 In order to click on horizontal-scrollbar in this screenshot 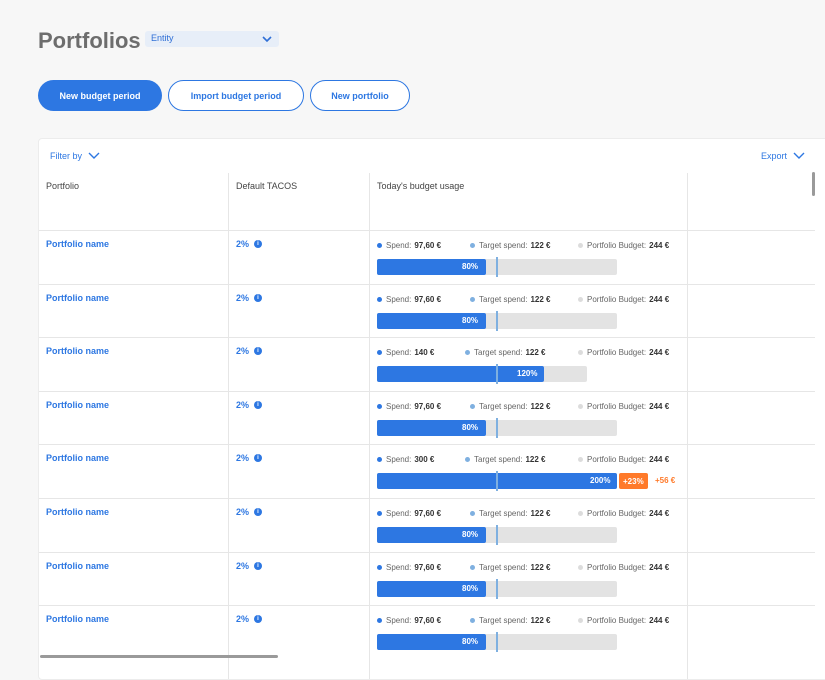, I will do `click(159, 656)`.